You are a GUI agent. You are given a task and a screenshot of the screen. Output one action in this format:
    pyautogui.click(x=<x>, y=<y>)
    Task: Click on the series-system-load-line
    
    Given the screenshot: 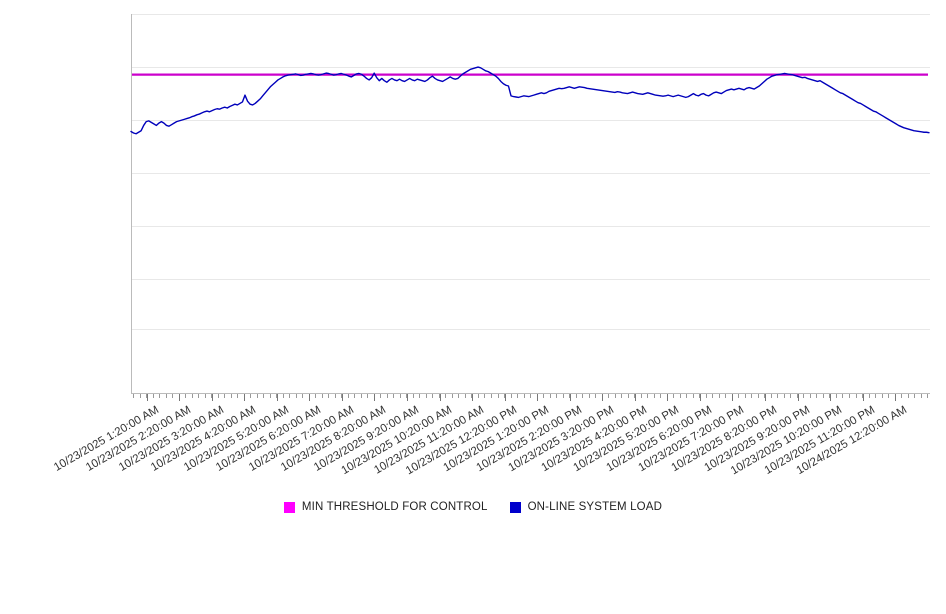 What is the action you would take?
    pyautogui.click(x=530, y=100)
    